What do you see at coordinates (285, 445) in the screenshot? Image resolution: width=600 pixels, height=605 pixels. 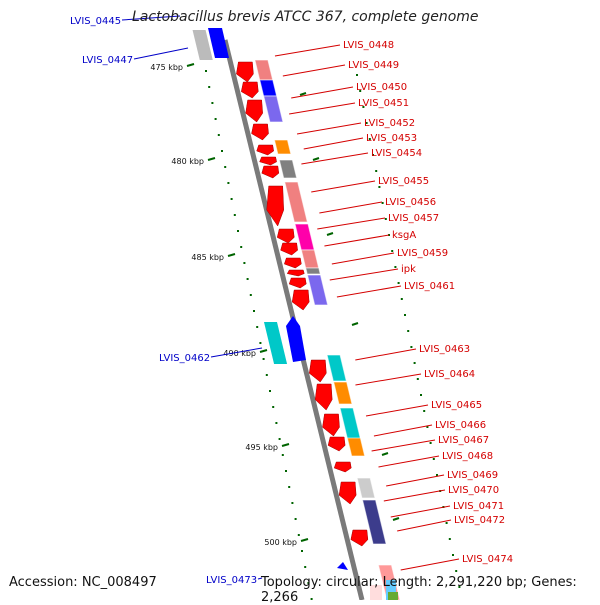 I see `kbp-tick` at bounding box center [285, 445].